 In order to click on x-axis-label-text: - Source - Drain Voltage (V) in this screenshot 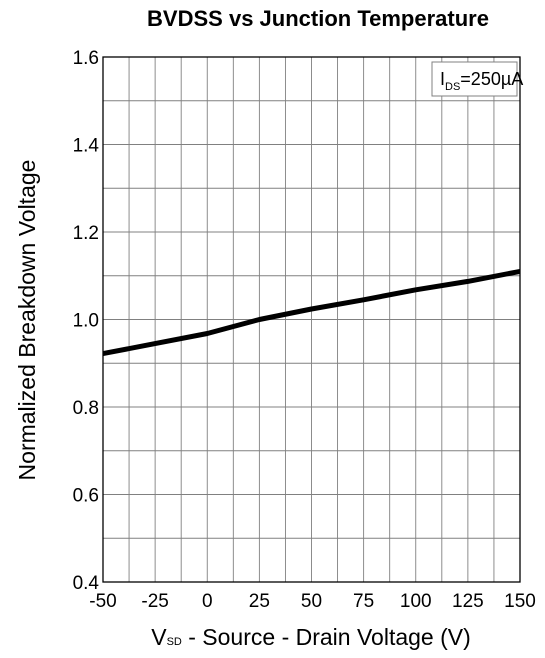, I will do `click(326, 637)`.